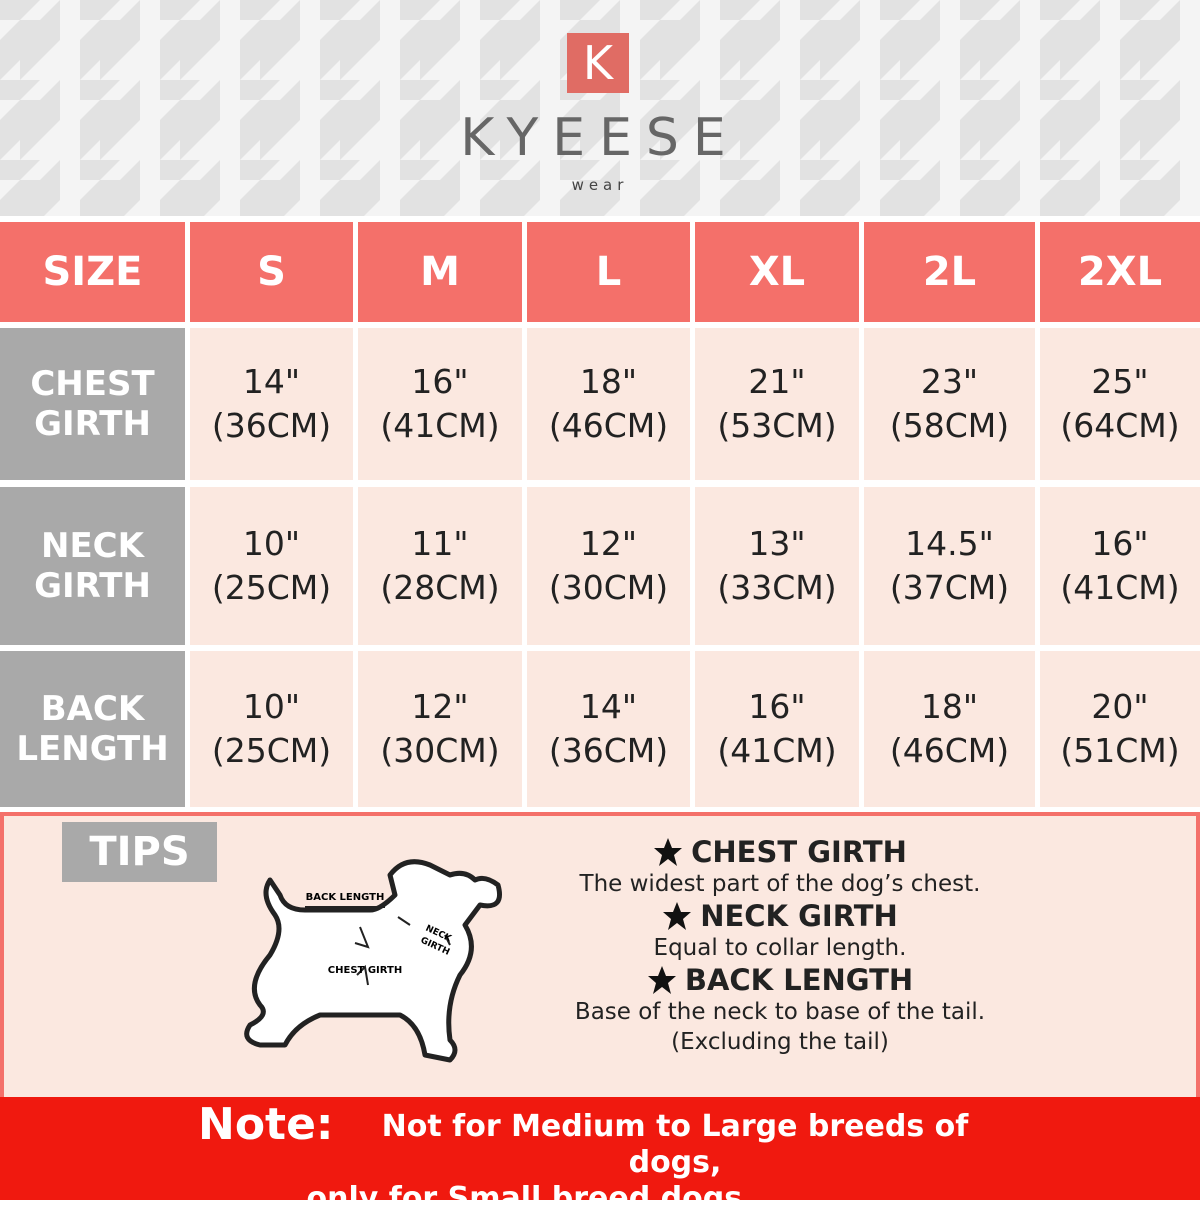 The width and height of the screenshot is (1200, 1217). I want to click on size-cell-line: 11", so click(440, 543).